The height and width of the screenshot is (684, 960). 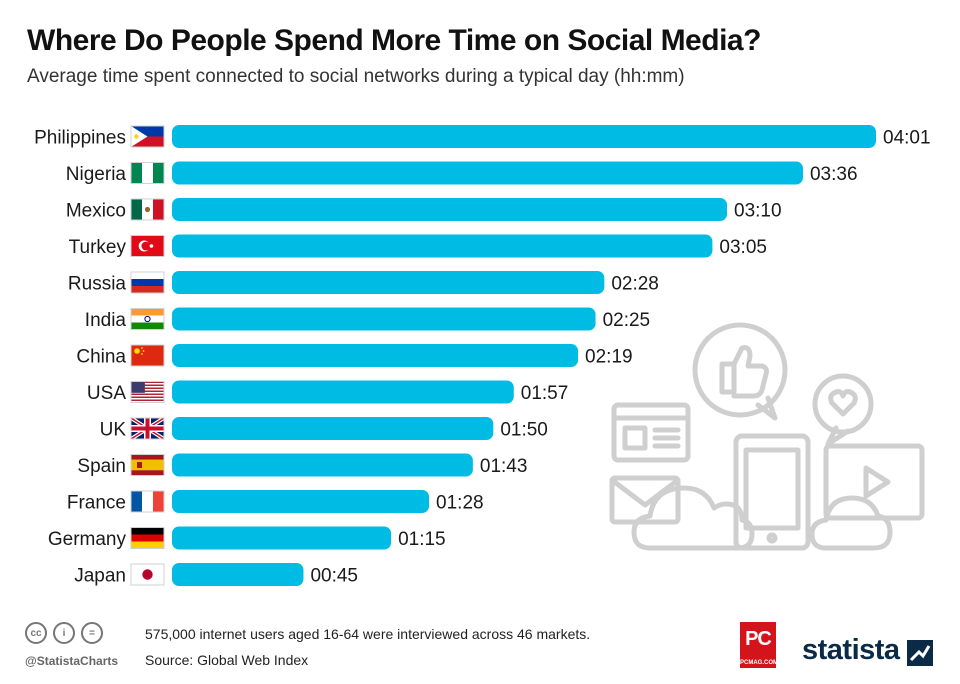 I want to click on category-label: Japan, so click(x=100, y=576).